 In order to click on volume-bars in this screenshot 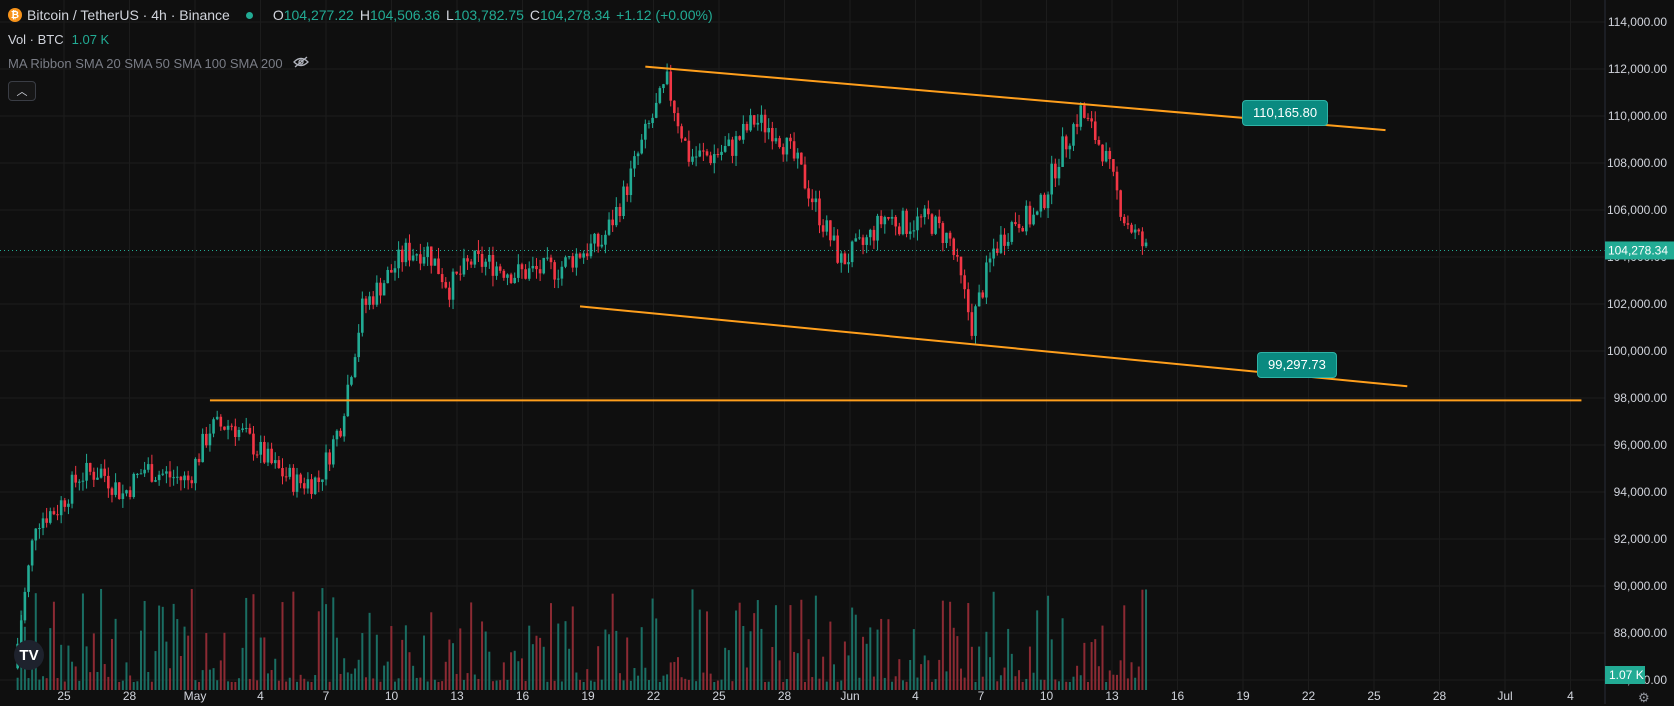, I will do `click(582, 639)`.